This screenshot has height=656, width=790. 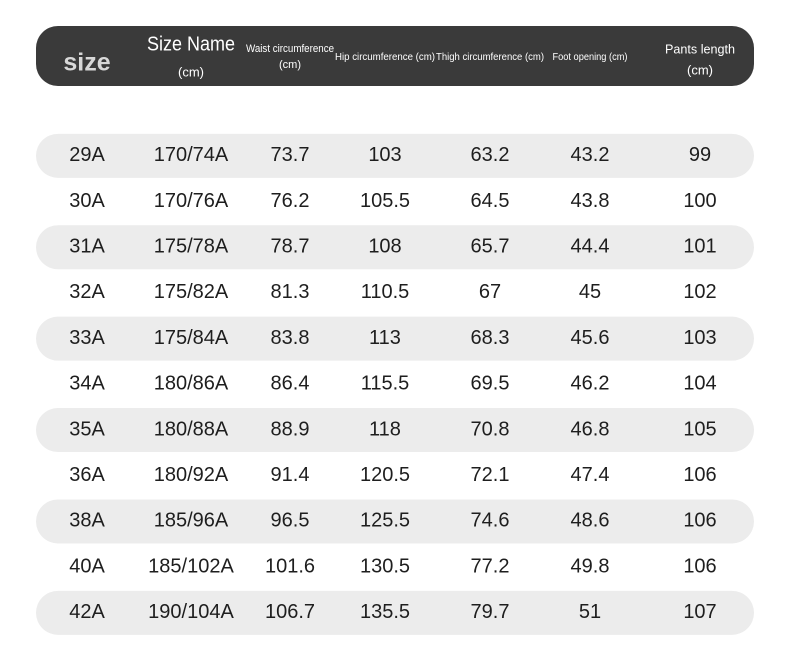 What do you see at coordinates (700, 155) in the screenshot?
I see `cell: 99` at bounding box center [700, 155].